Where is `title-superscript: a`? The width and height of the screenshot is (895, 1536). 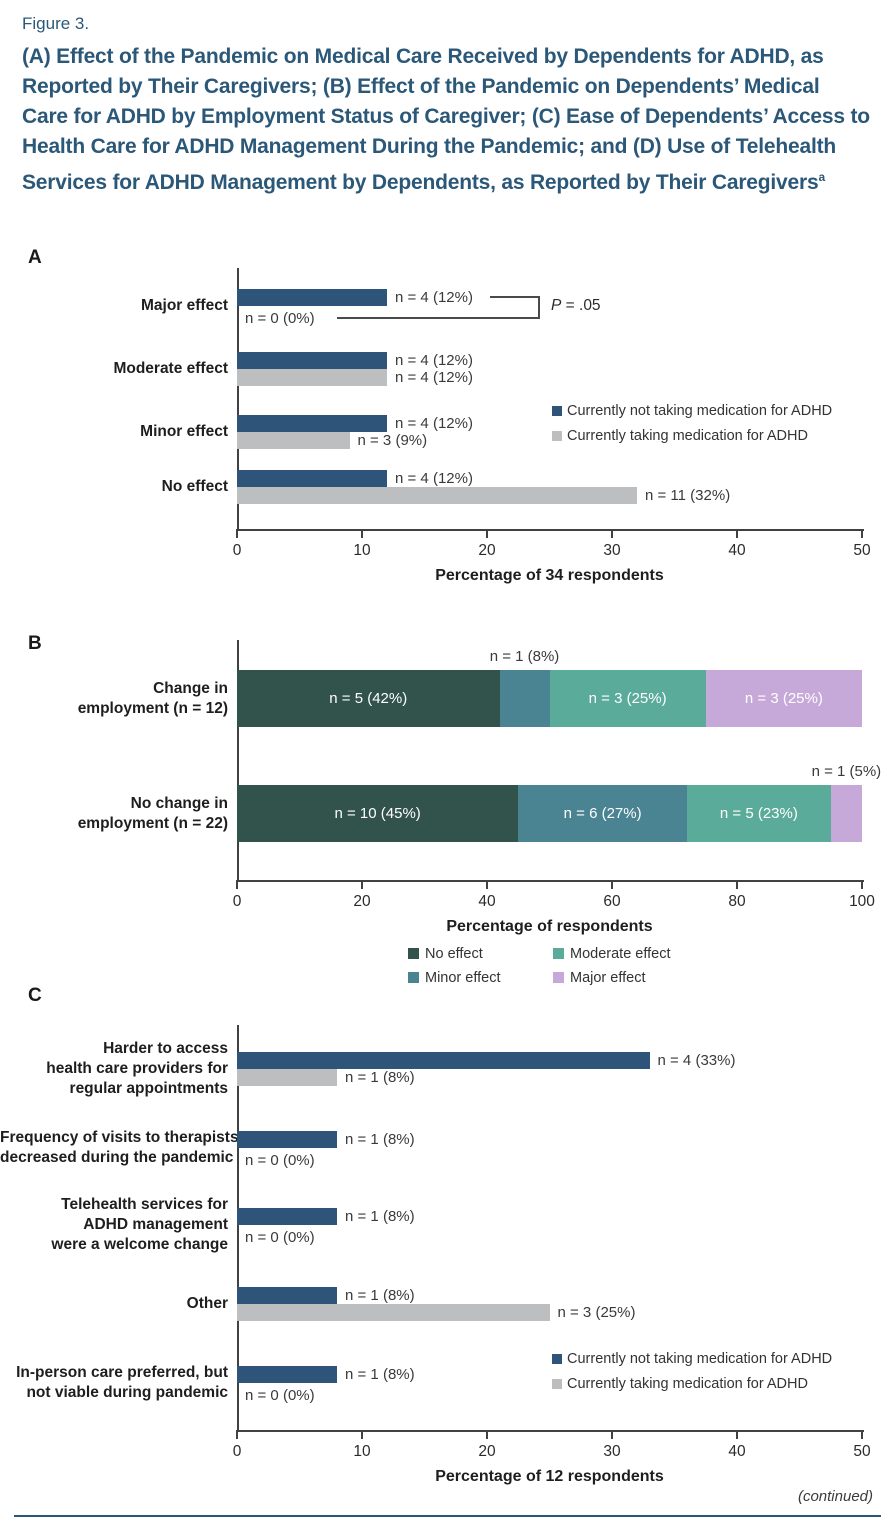
title-superscript: a is located at coordinates (821, 177).